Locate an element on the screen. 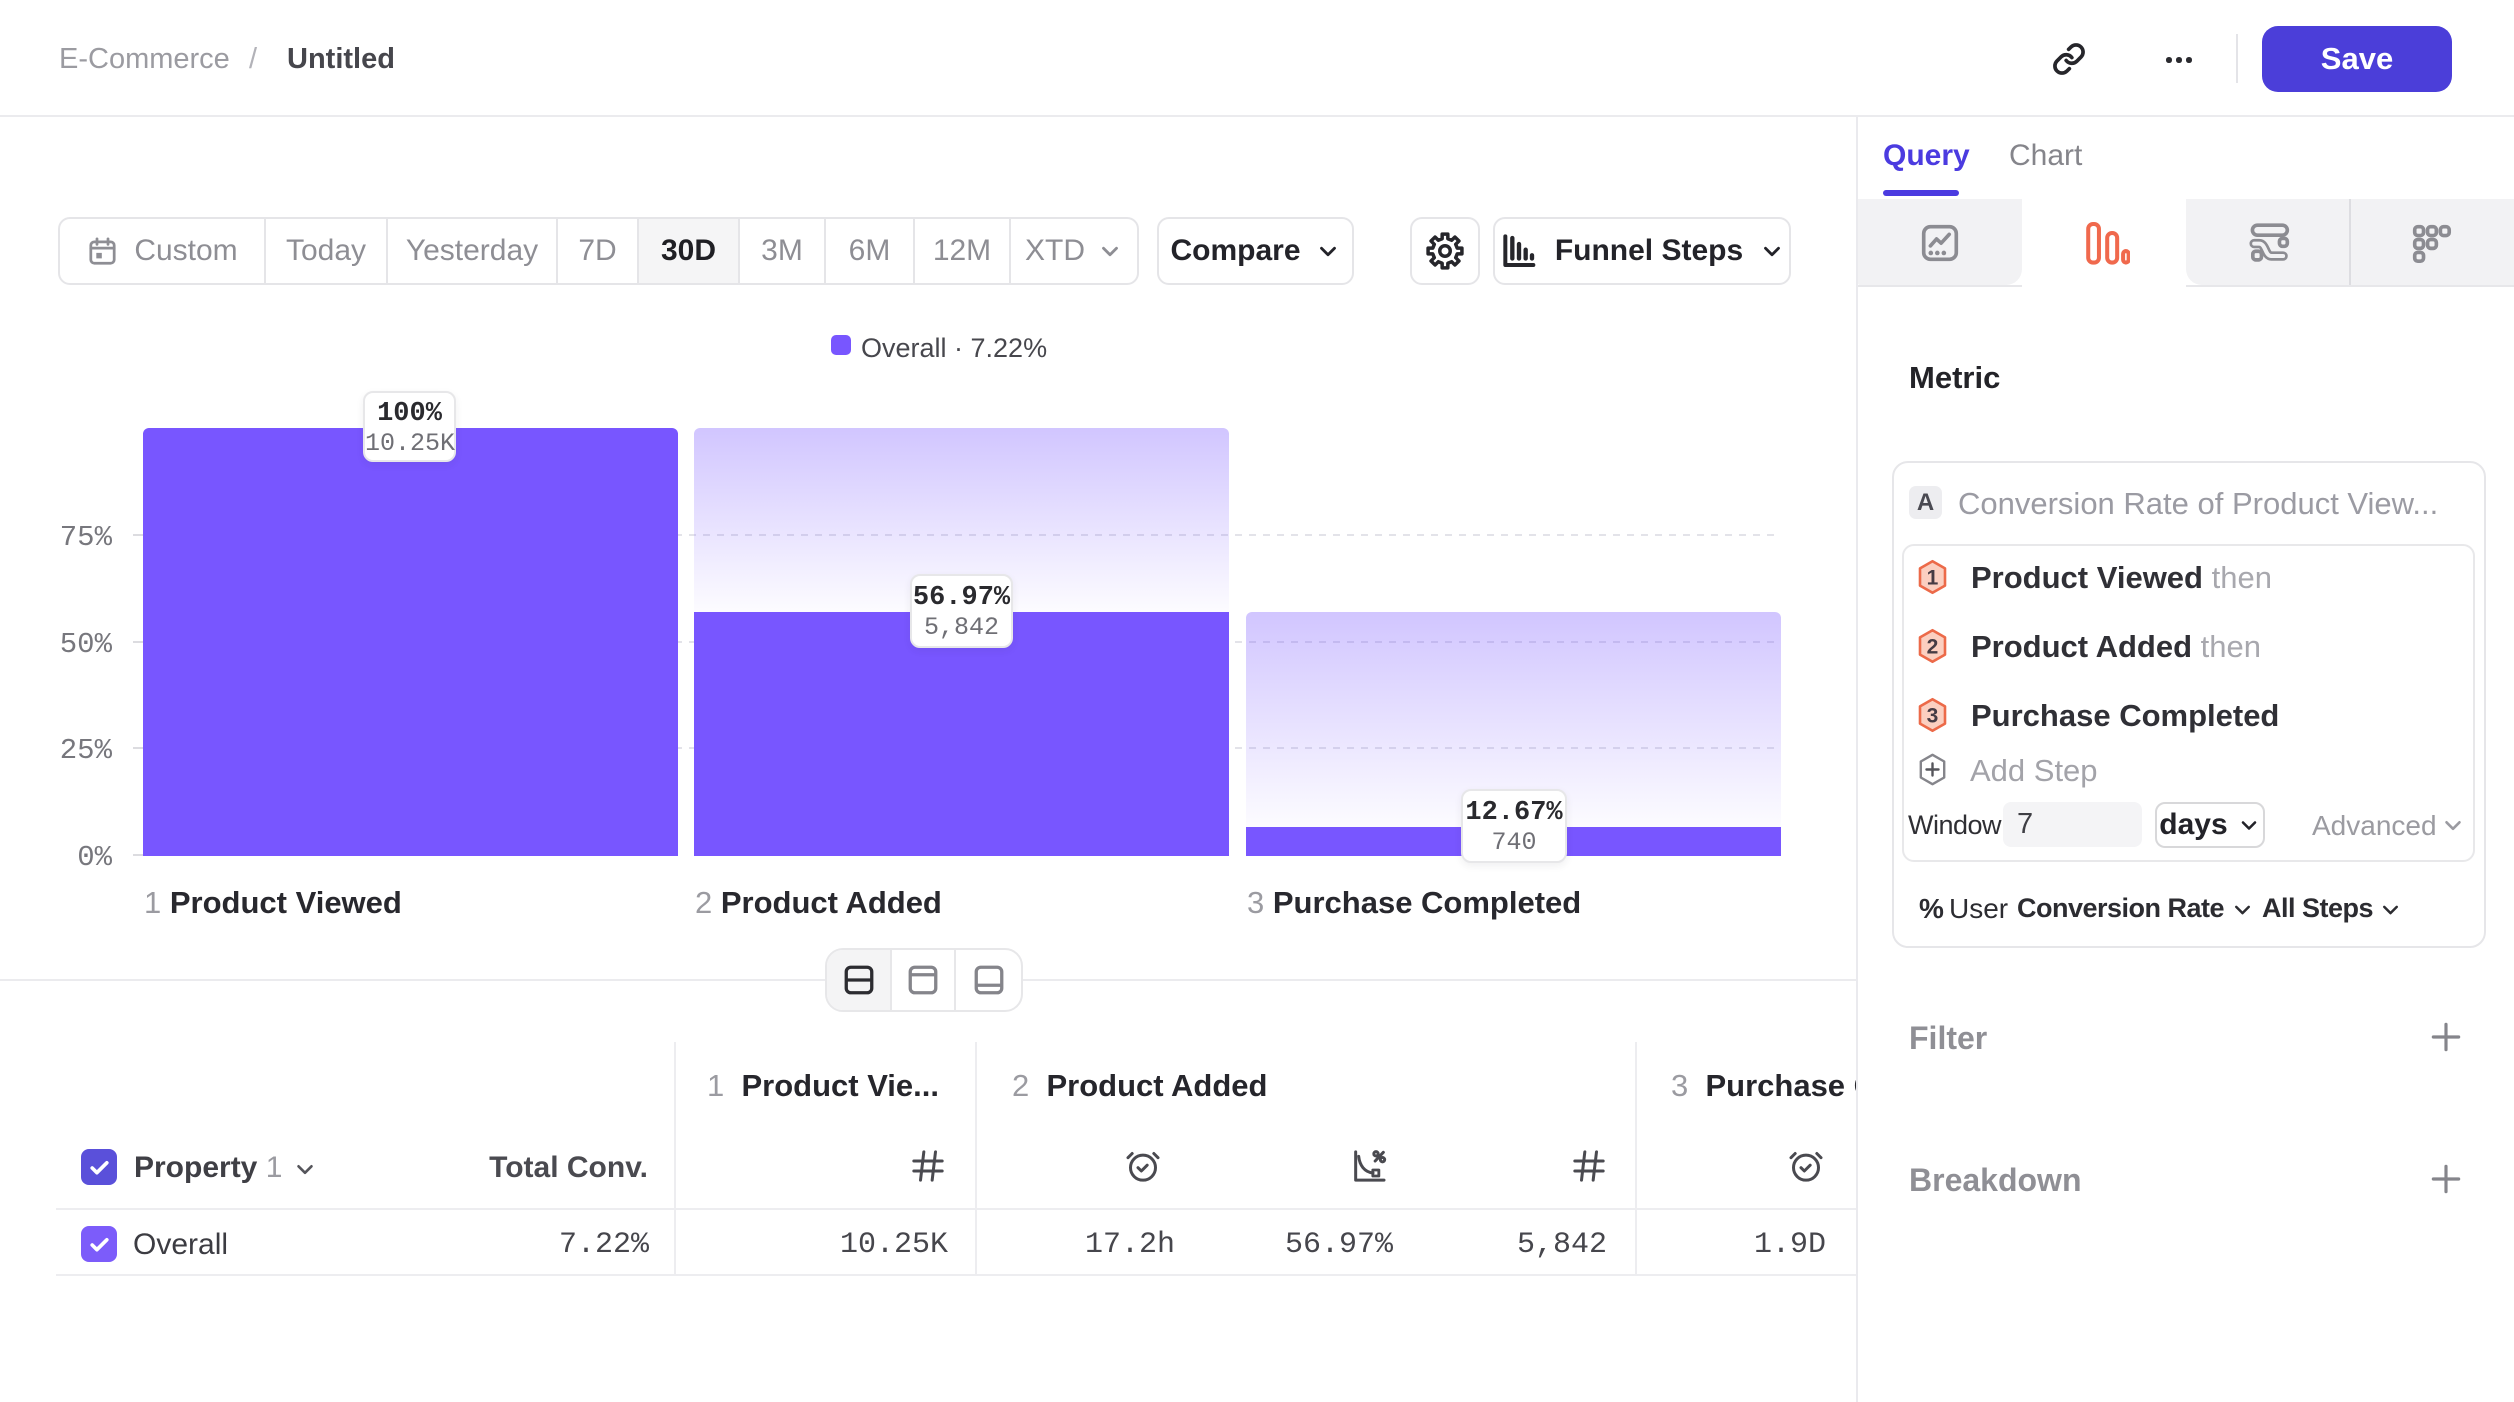 This screenshot has height=1402, width=2514. svg-text: 1 is located at coordinates (1933, 578).